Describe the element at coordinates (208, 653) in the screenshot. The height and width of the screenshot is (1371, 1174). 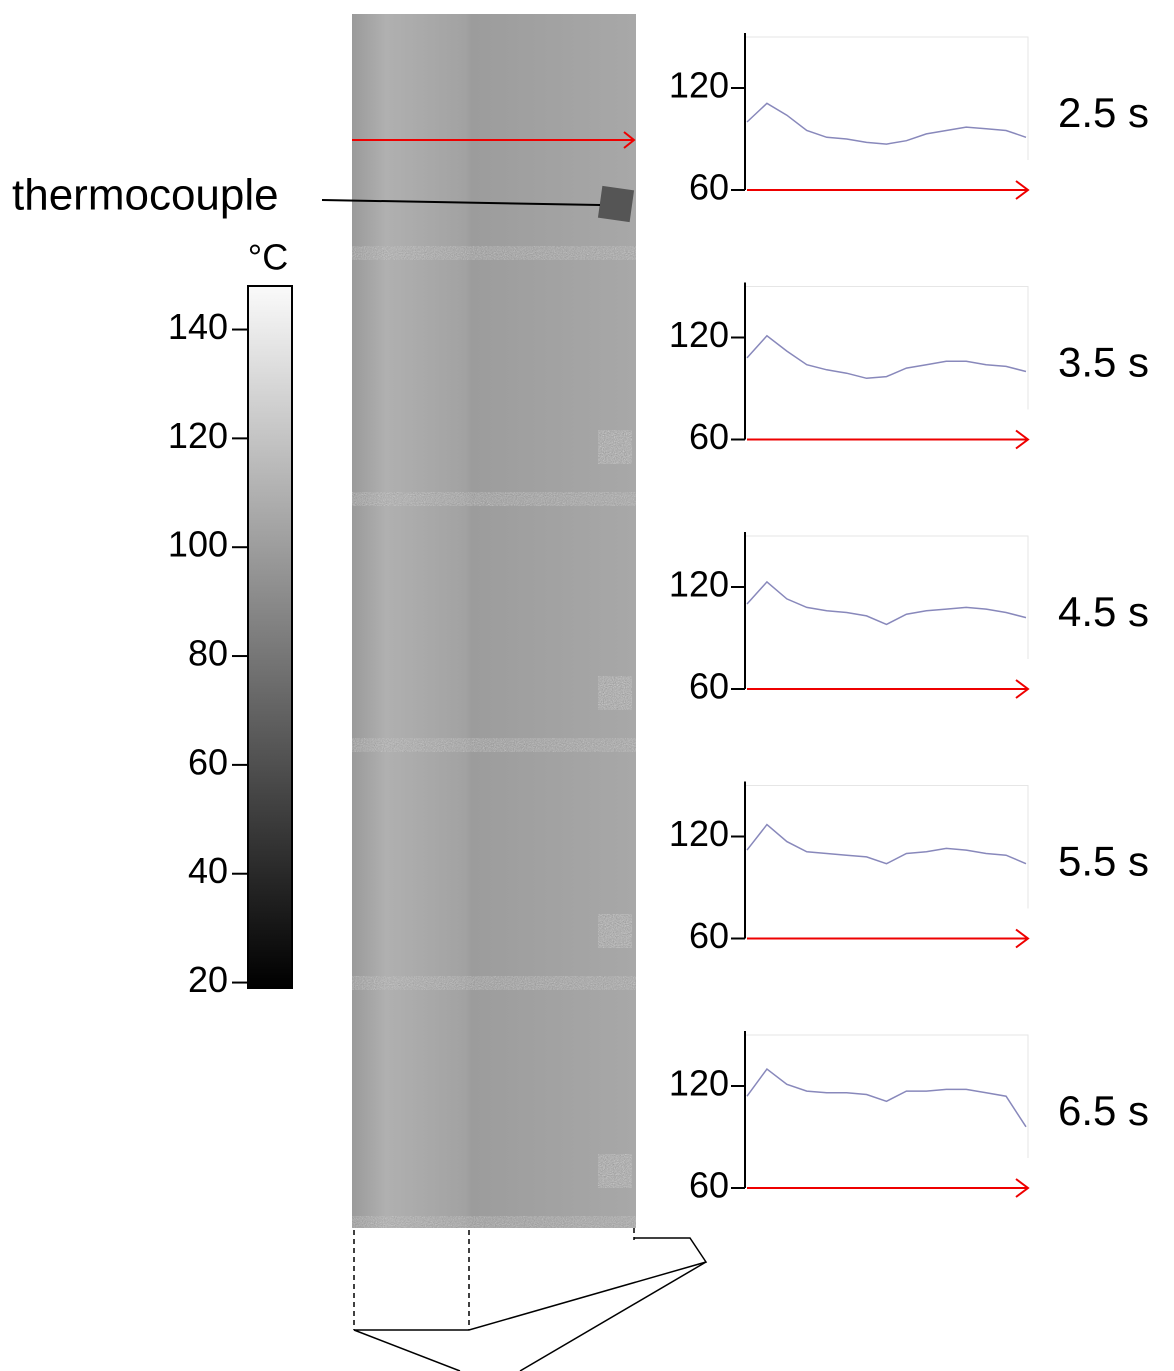
I see `y-tick-label: 80` at that location.